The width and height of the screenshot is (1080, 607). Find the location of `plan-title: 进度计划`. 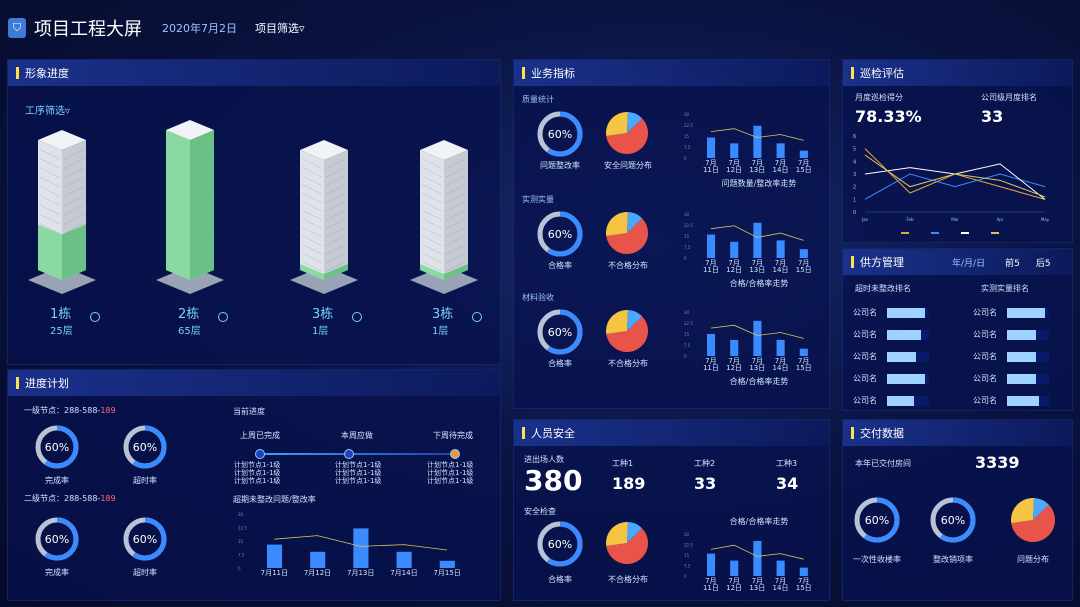

plan-title: 进度计划 is located at coordinates (47, 383).